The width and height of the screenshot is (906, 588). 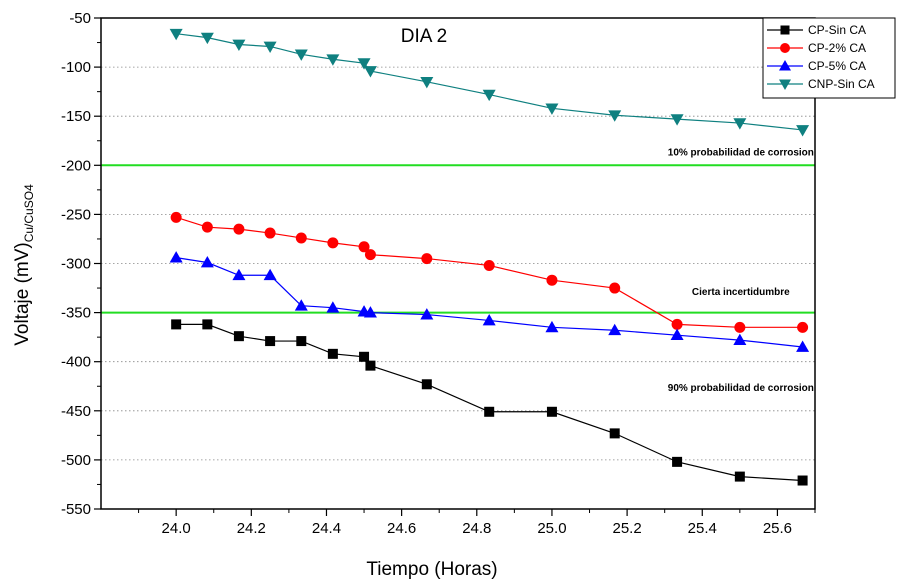 I want to click on x-tick-label: 24.6, so click(x=401, y=528).